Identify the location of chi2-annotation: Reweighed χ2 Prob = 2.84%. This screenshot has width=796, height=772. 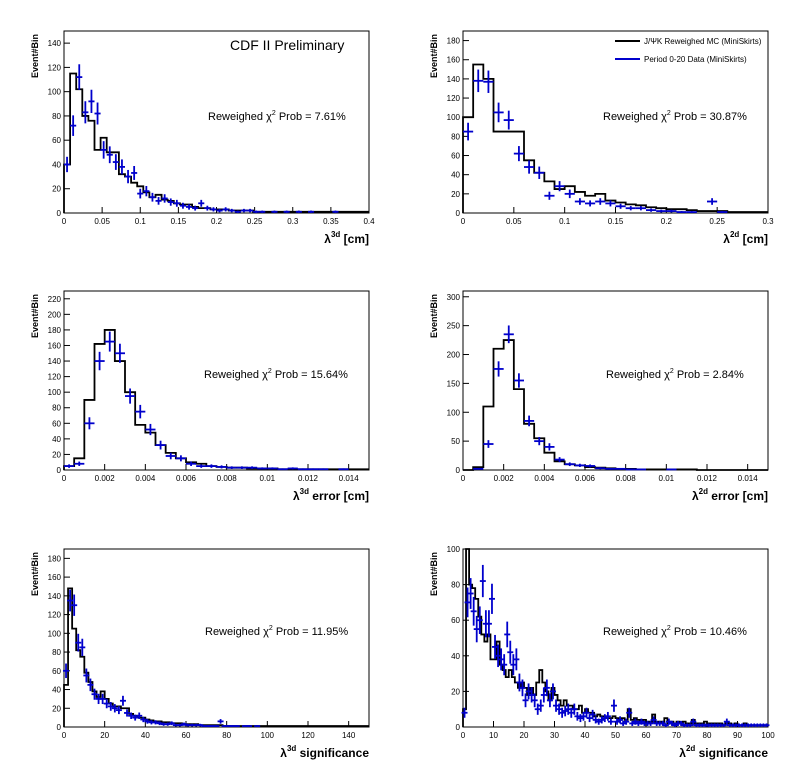
(675, 374).